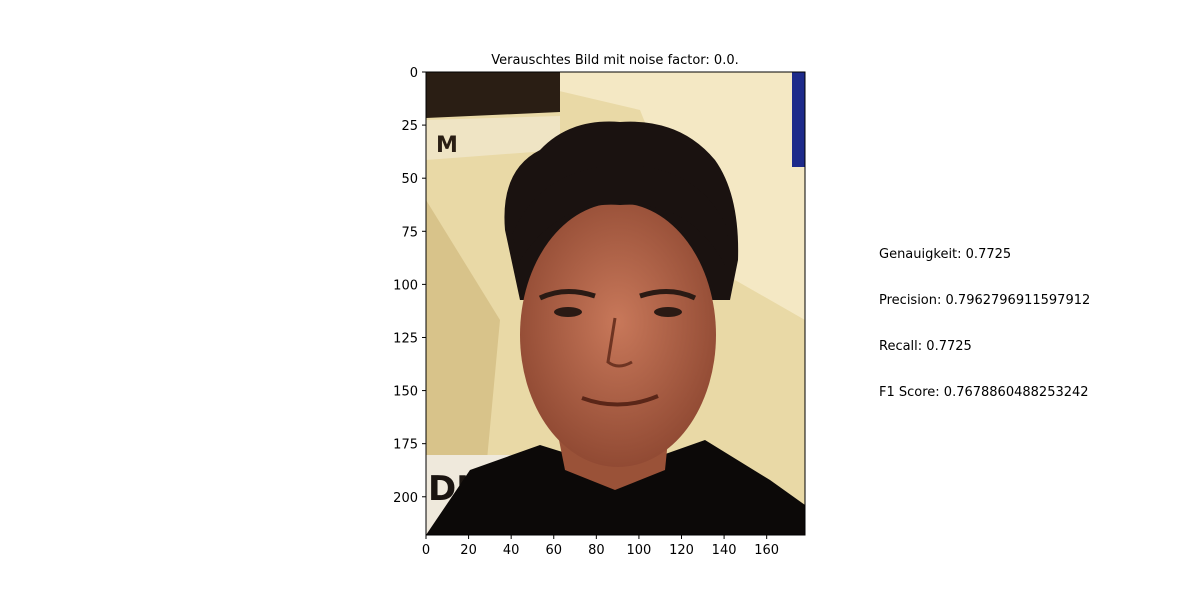  I want to click on blue-edge, so click(798, 119).